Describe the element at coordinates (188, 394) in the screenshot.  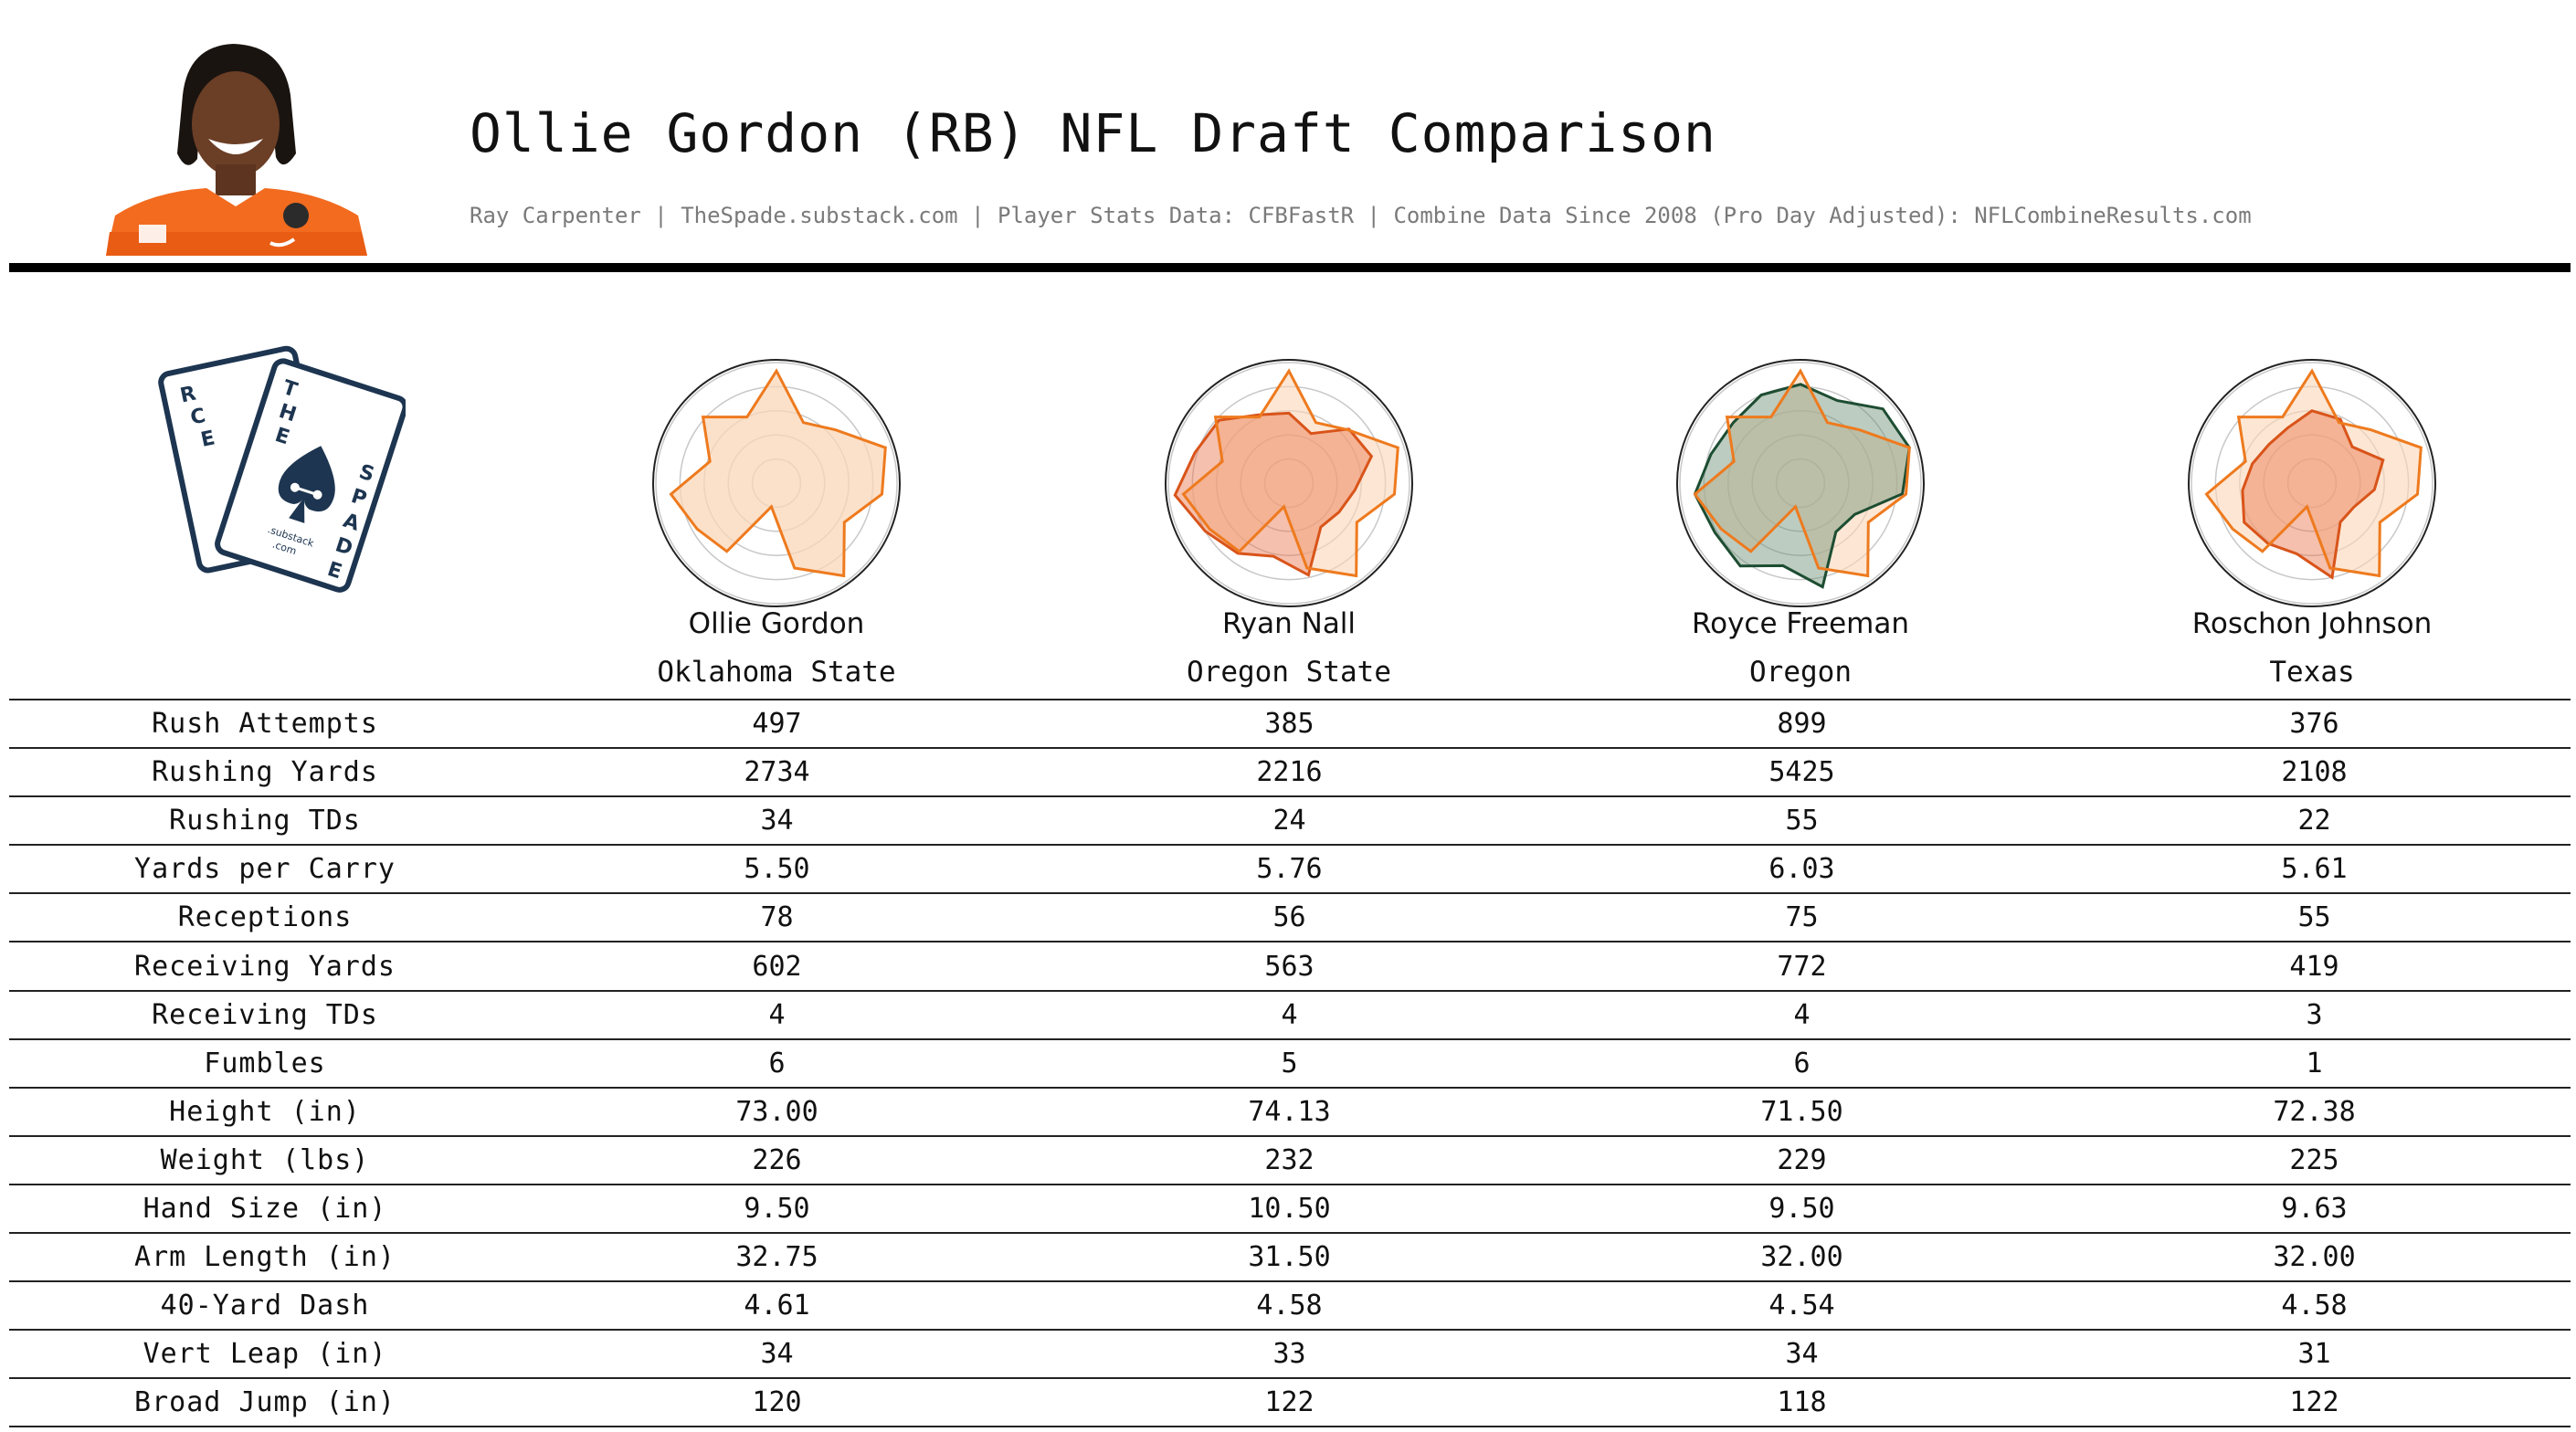
I see `card-back-letter: R` at that location.